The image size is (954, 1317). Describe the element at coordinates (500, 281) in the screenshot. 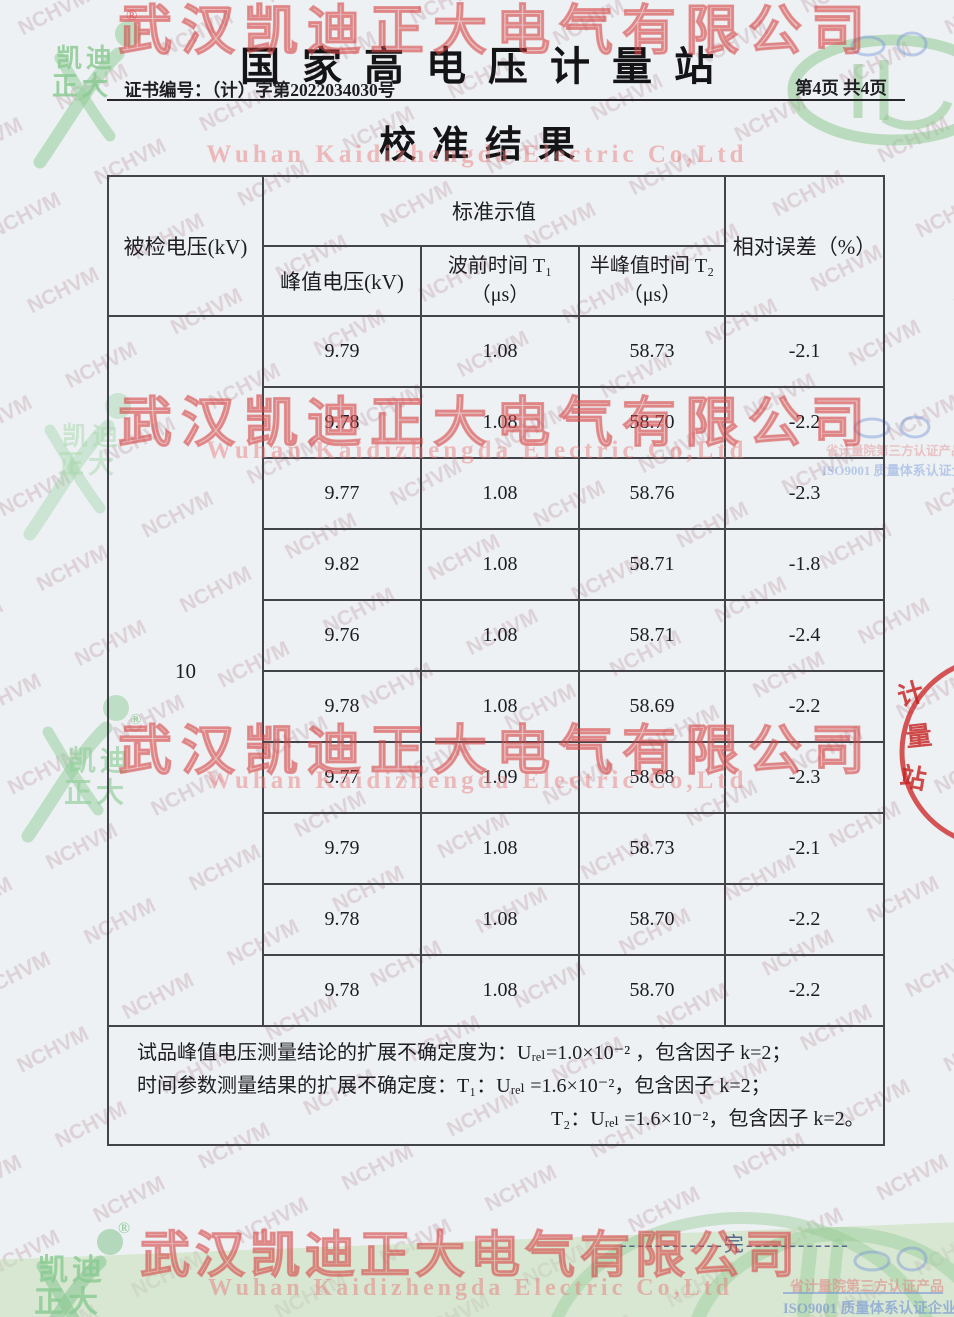

I see `header-front-time: 波前时间 T₁ （μs）` at that location.